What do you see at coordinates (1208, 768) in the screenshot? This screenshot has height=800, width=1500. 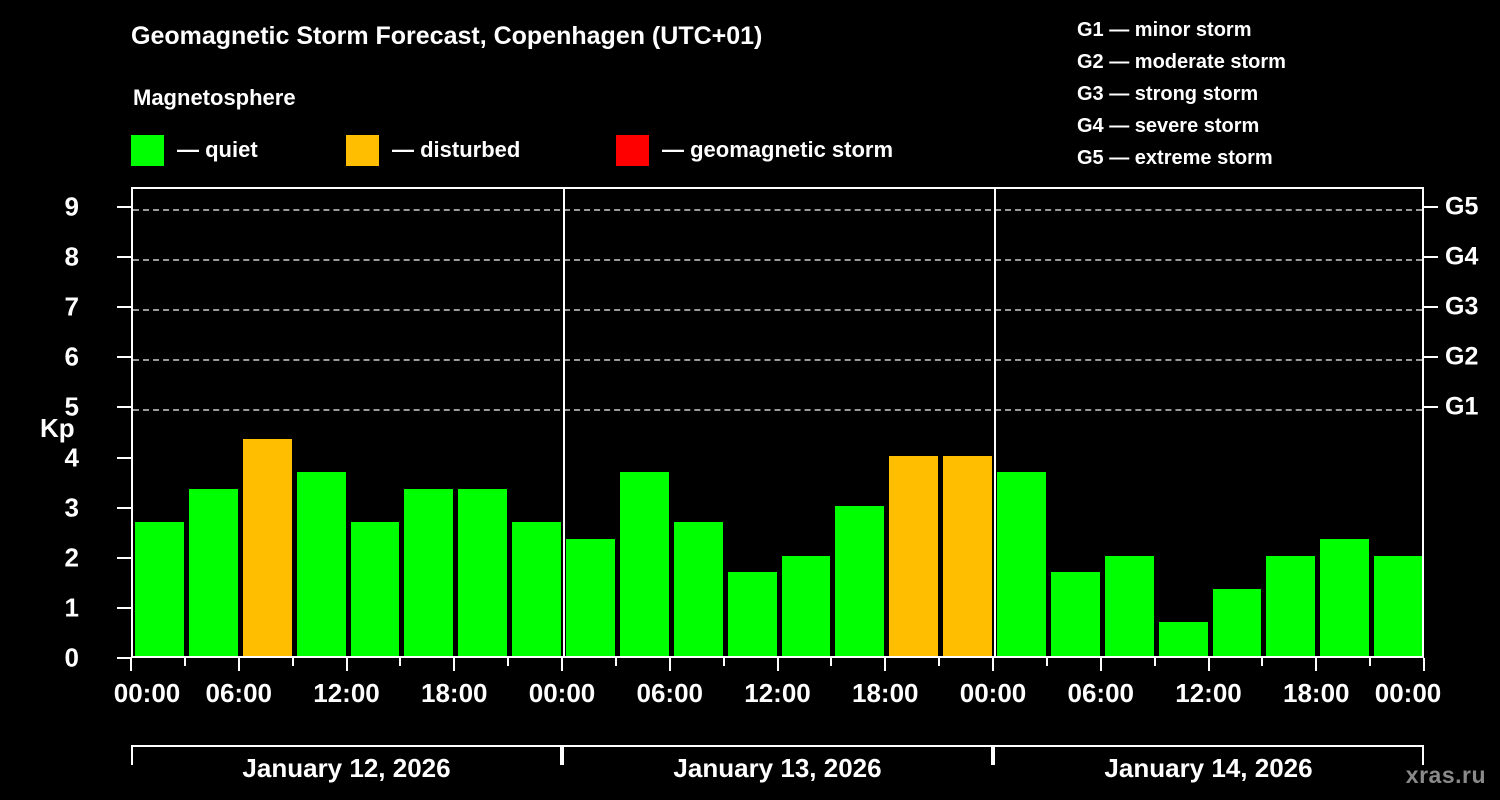 I see `date-band-label: January 14, 2026` at bounding box center [1208, 768].